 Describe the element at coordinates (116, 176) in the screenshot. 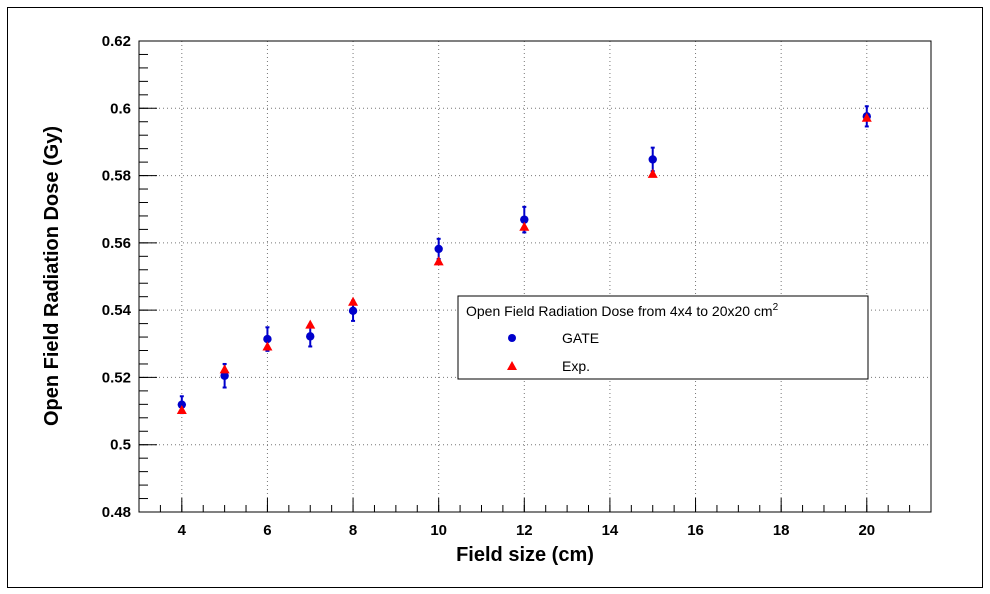

I see `y-tick-label: 0.58` at that location.